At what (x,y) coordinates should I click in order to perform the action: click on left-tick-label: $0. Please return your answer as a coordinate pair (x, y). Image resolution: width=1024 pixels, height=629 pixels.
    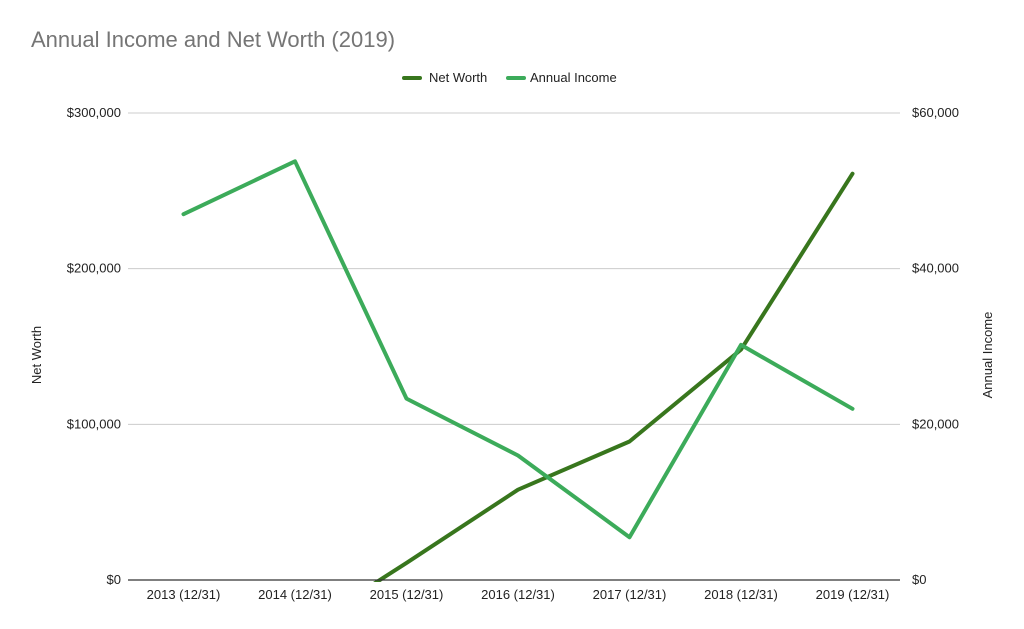
    Looking at the image, I should click on (114, 579).